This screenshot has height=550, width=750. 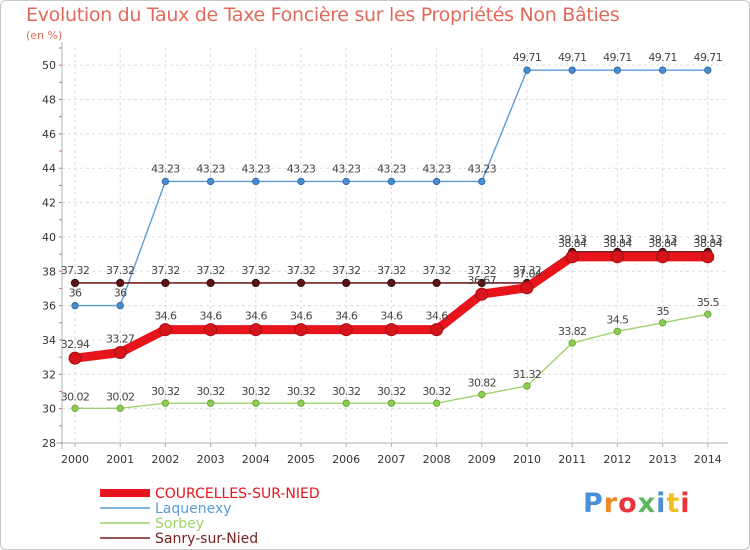 I want to click on data-label-laquenexy-2005: 43.23, so click(x=301, y=168).